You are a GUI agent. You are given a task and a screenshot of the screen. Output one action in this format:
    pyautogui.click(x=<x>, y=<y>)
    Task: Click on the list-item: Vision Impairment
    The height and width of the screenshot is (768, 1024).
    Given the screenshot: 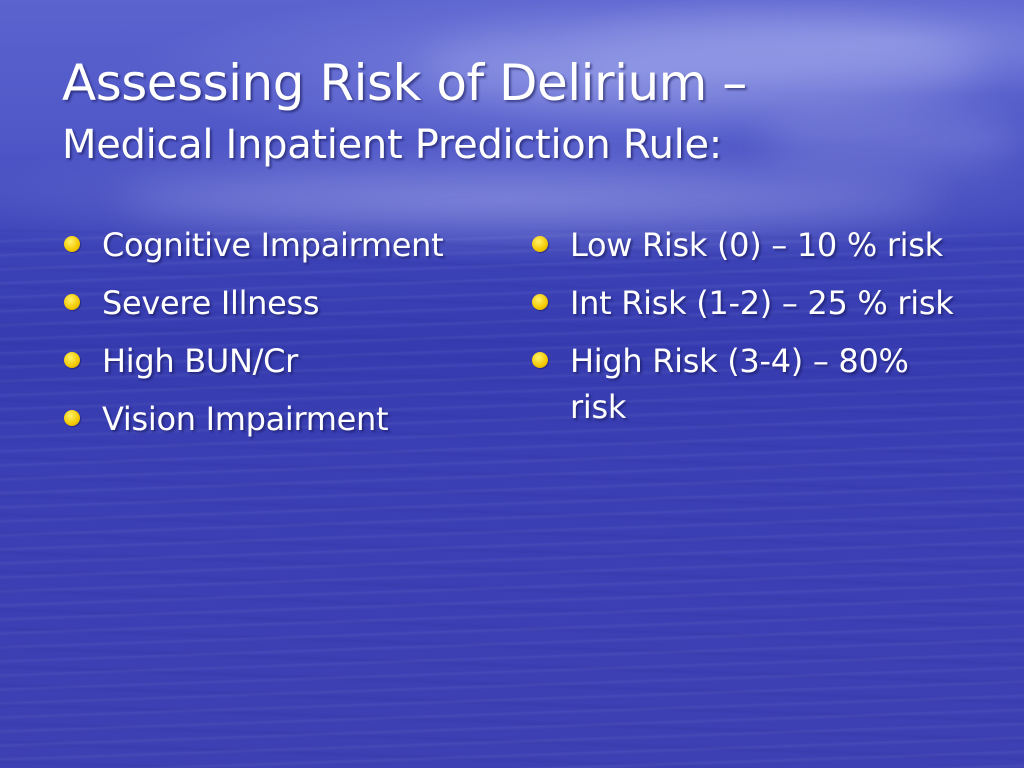 What is the action you would take?
    pyautogui.click(x=287, y=419)
    